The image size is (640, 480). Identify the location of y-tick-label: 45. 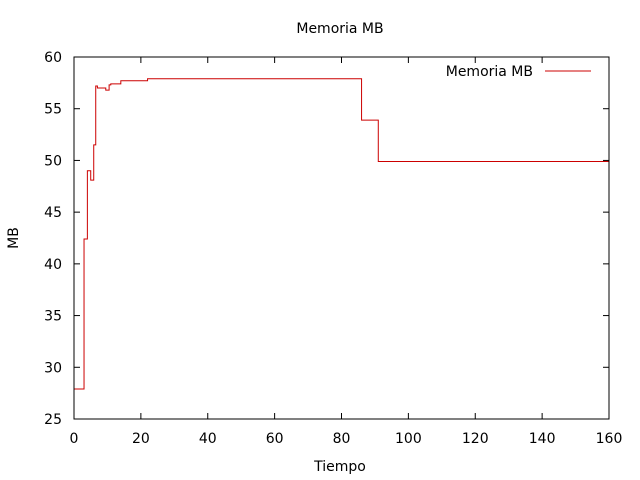
(53, 213).